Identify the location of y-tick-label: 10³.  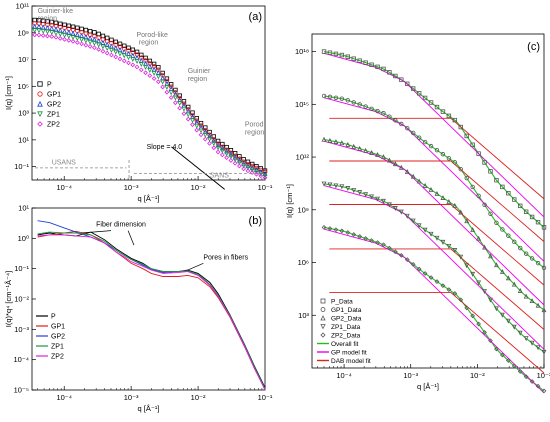
(303, 315).